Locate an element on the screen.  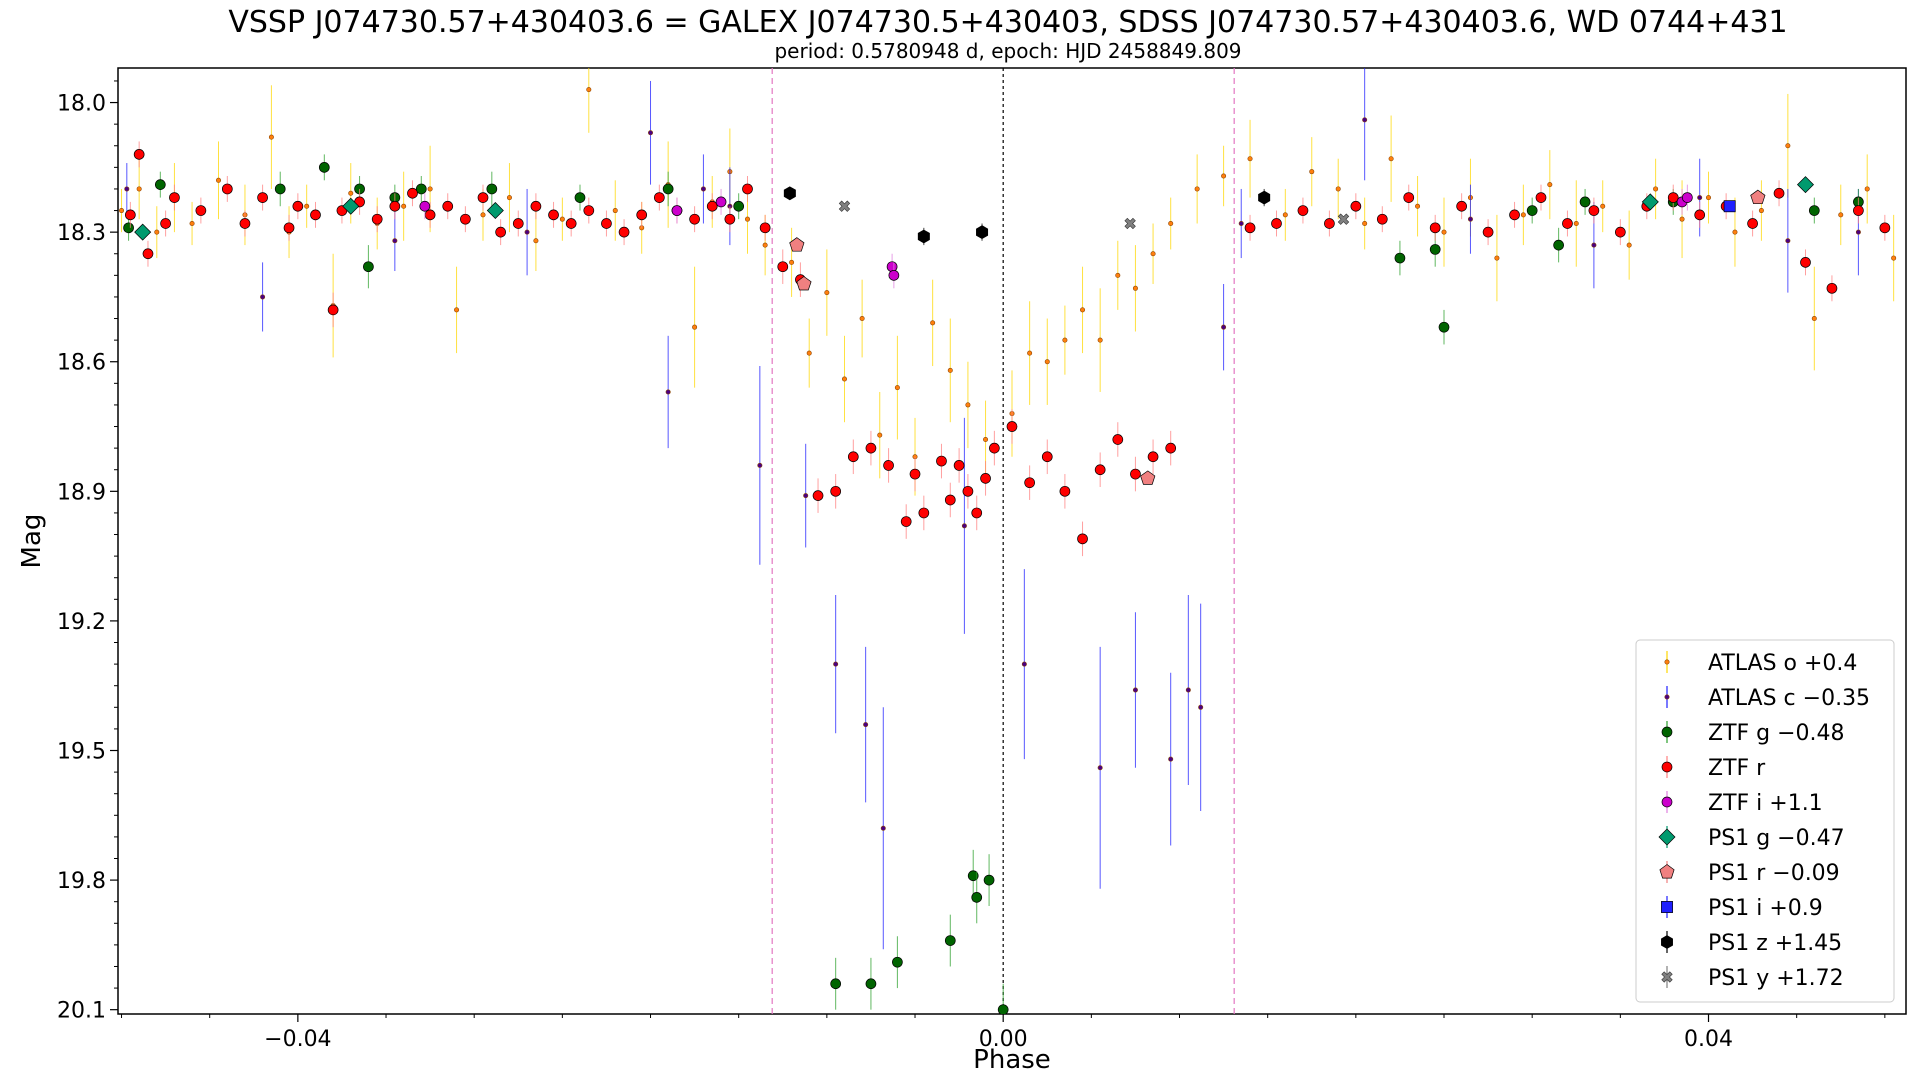
legend-label: PS1 r −0.09 is located at coordinates (1774, 873).